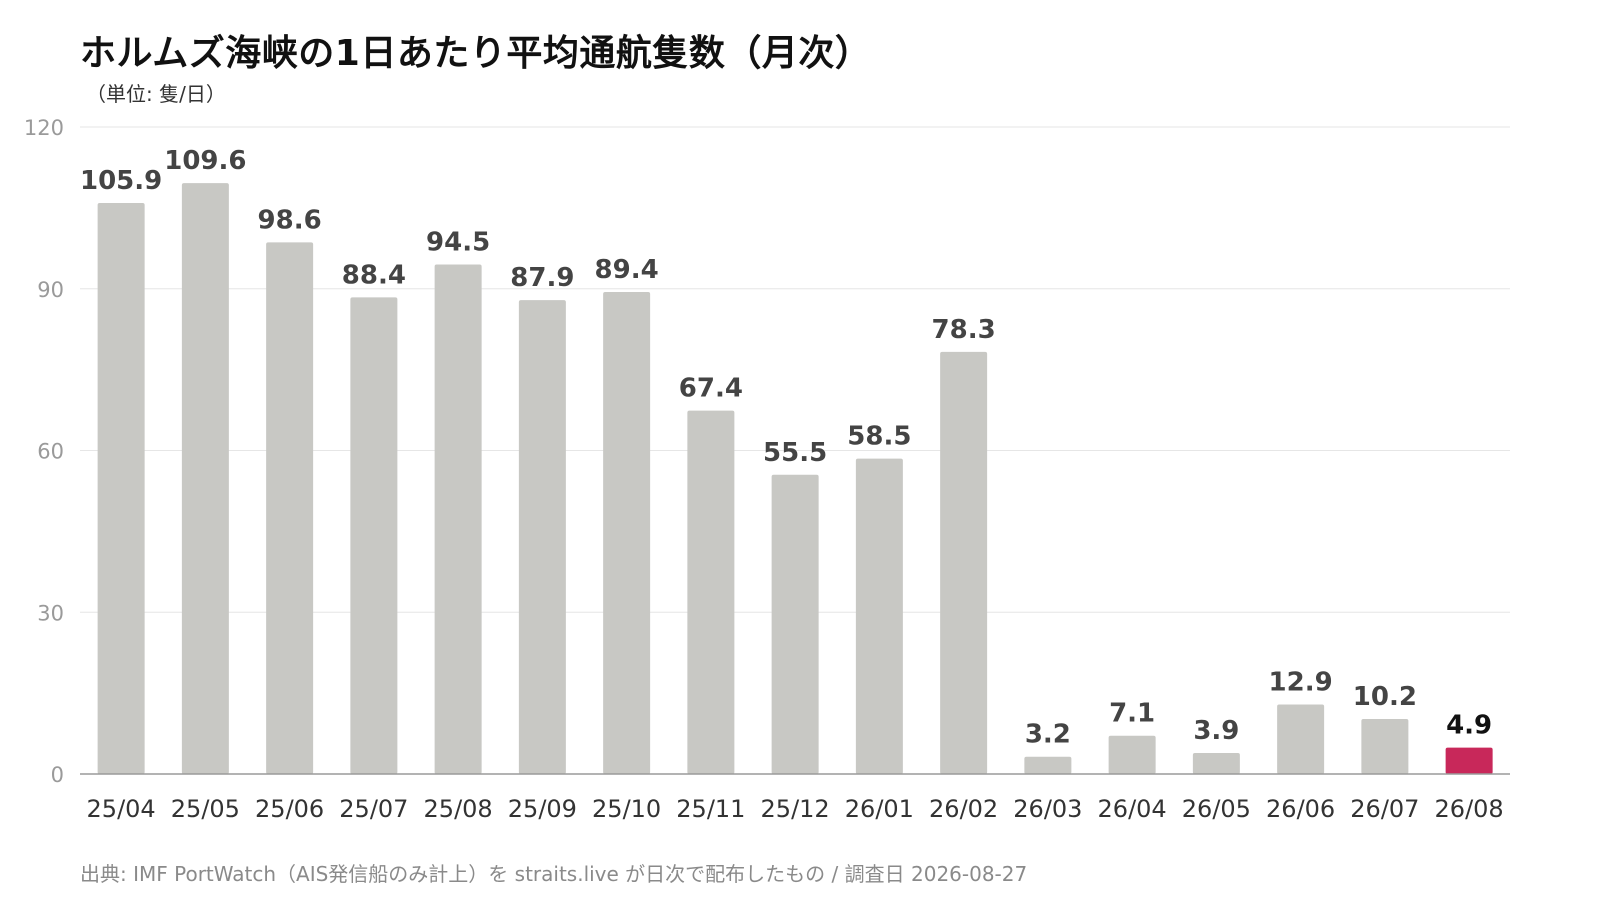  What do you see at coordinates (205, 161) in the screenshot?
I see `value-label: 109.6` at bounding box center [205, 161].